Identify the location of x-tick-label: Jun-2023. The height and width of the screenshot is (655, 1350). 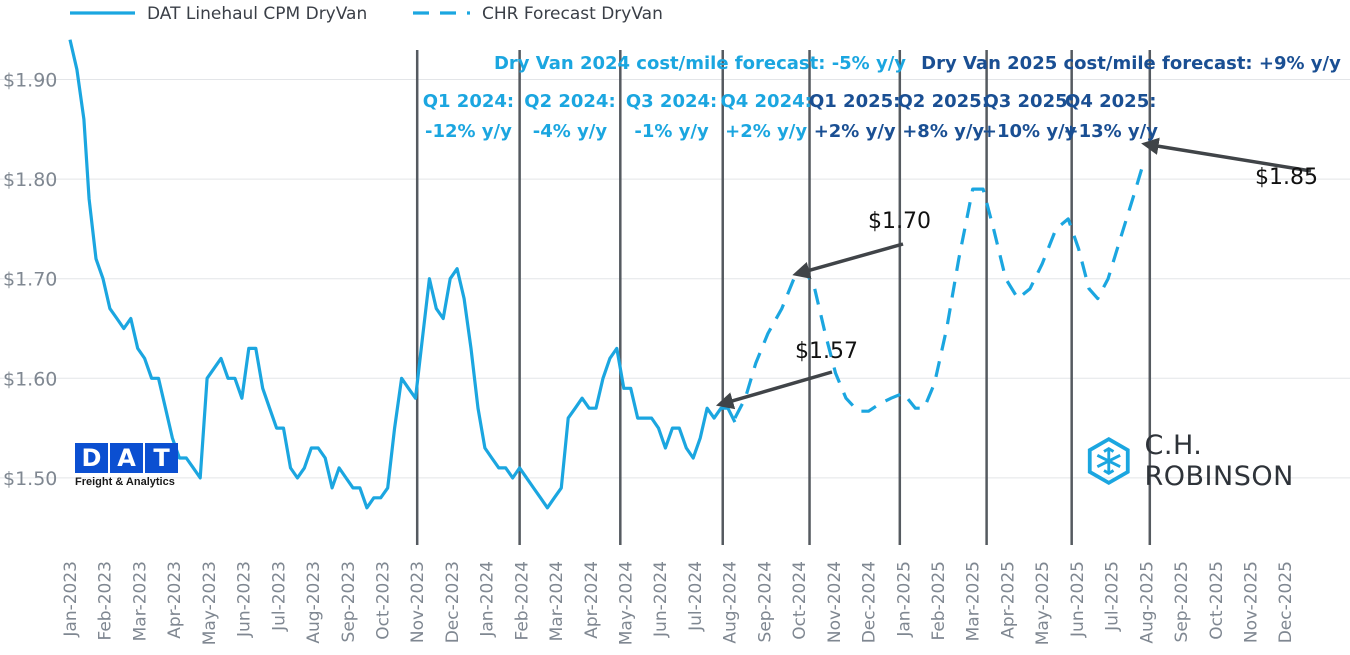
(245, 599).